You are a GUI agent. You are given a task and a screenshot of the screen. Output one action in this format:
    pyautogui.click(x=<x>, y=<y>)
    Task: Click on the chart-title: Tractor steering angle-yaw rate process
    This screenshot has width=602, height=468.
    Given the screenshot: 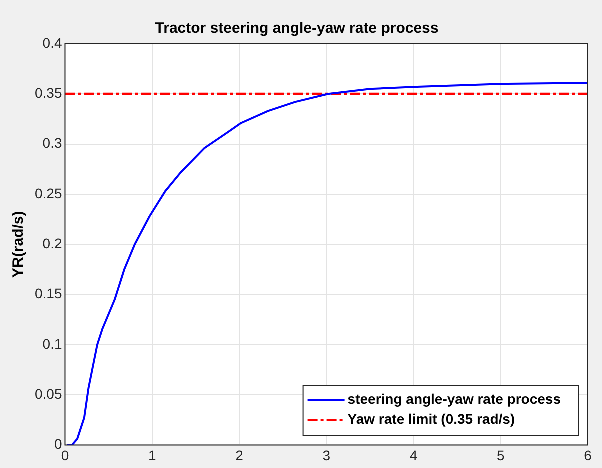 What is the action you would take?
    pyautogui.click(x=297, y=29)
    